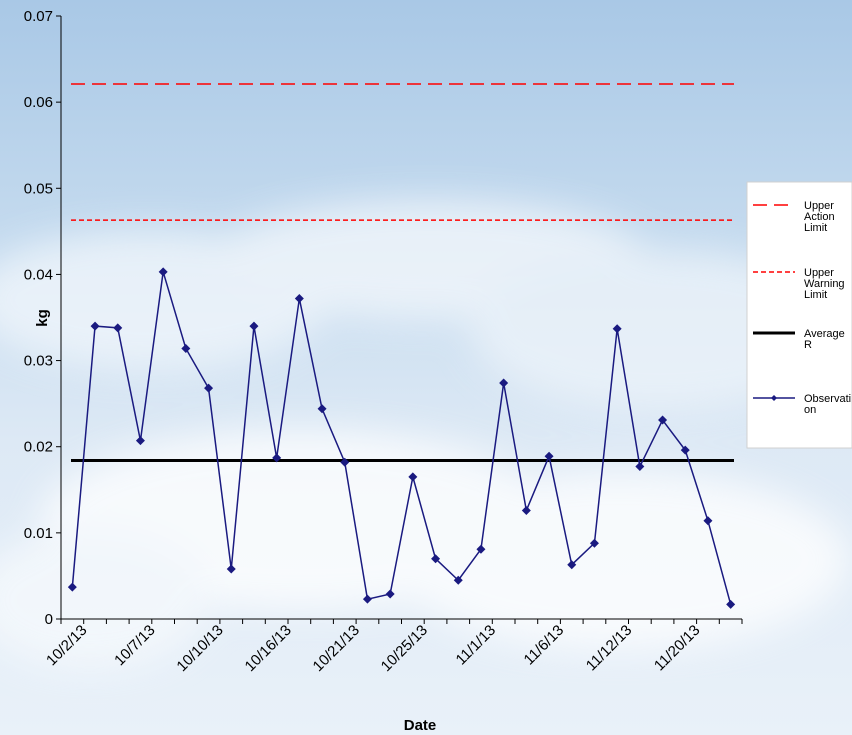 This screenshot has width=852, height=735. Describe the element at coordinates (38, 16) in the screenshot. I see `y-tick-label: 0.07` at that location.